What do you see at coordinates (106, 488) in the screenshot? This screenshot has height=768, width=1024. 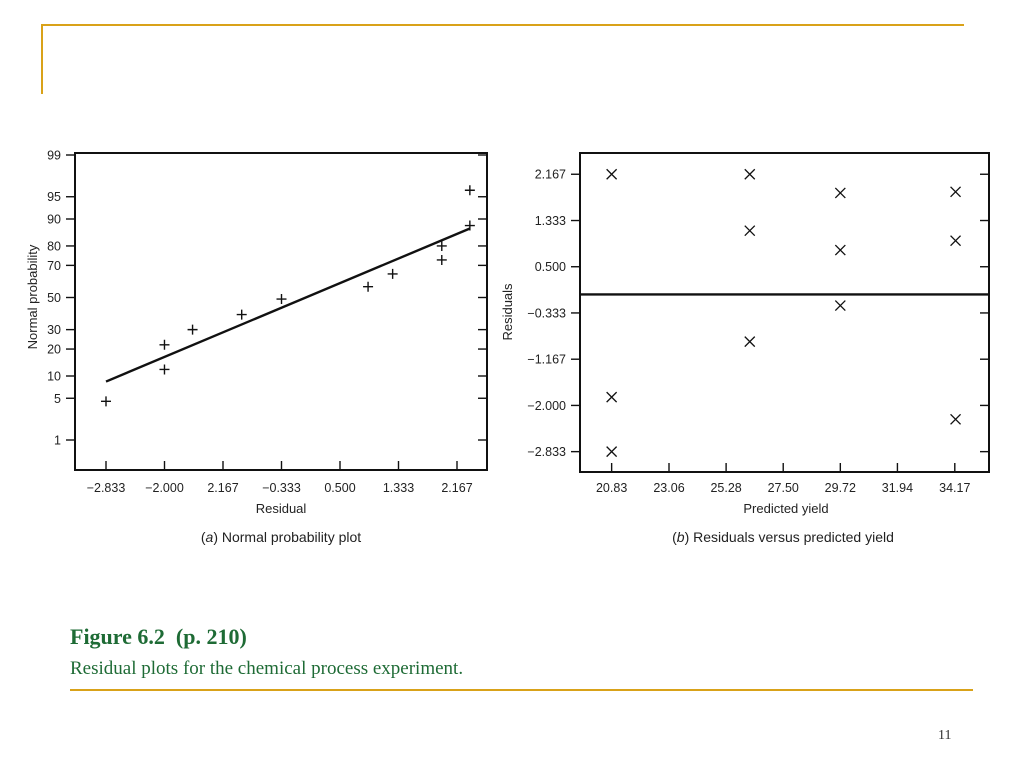 I see `plot-a-x-tick-label: −2.833` at bounding box center [106, 488].